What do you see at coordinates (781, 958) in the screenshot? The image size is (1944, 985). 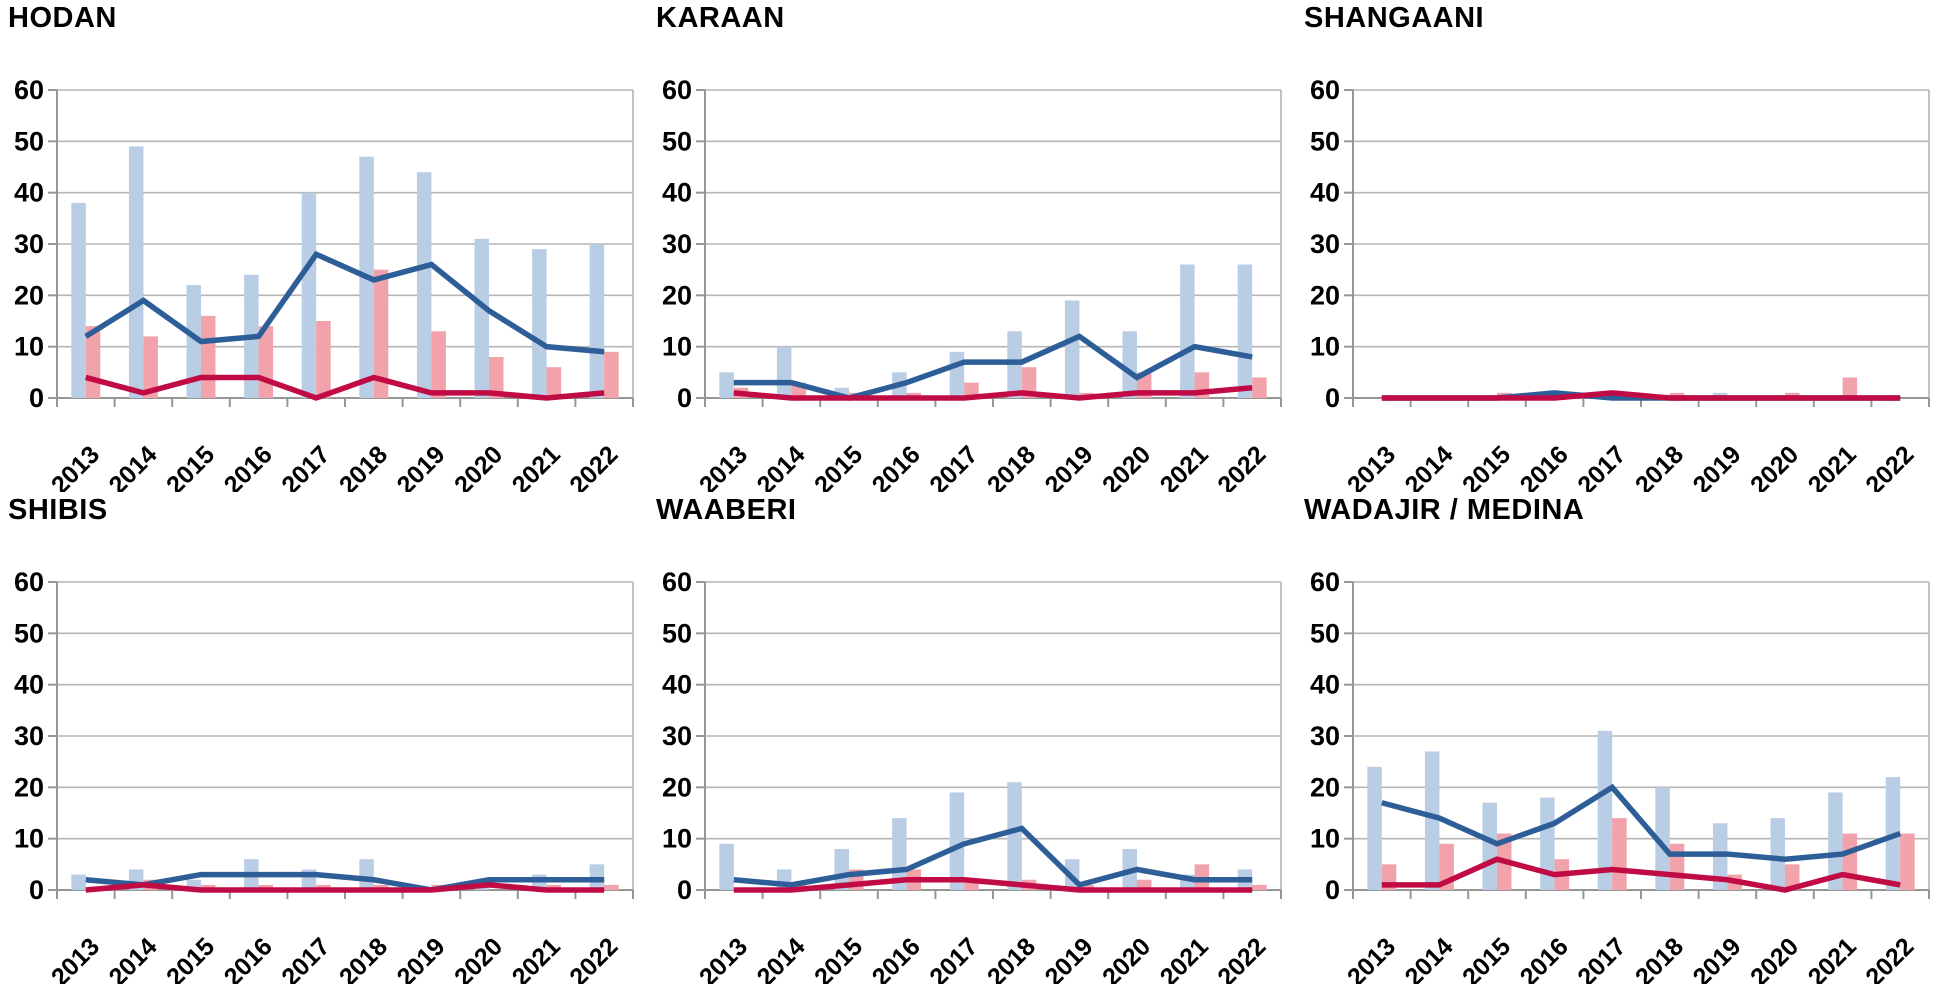 I see `x-axis-label: 2014` at bounding box center [781, 958].